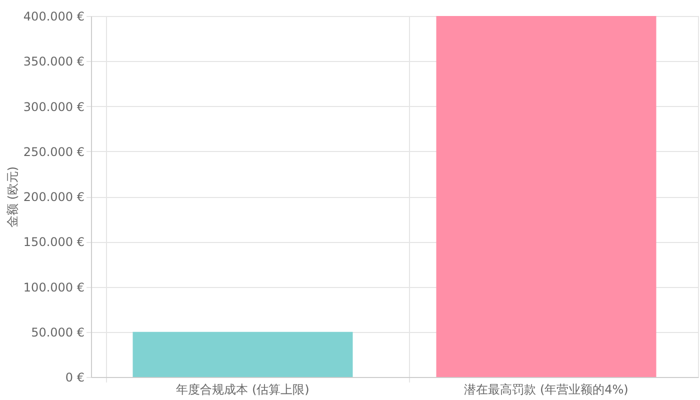  I want to click on y-tick-label: 300.000 €, so click(53, 107).